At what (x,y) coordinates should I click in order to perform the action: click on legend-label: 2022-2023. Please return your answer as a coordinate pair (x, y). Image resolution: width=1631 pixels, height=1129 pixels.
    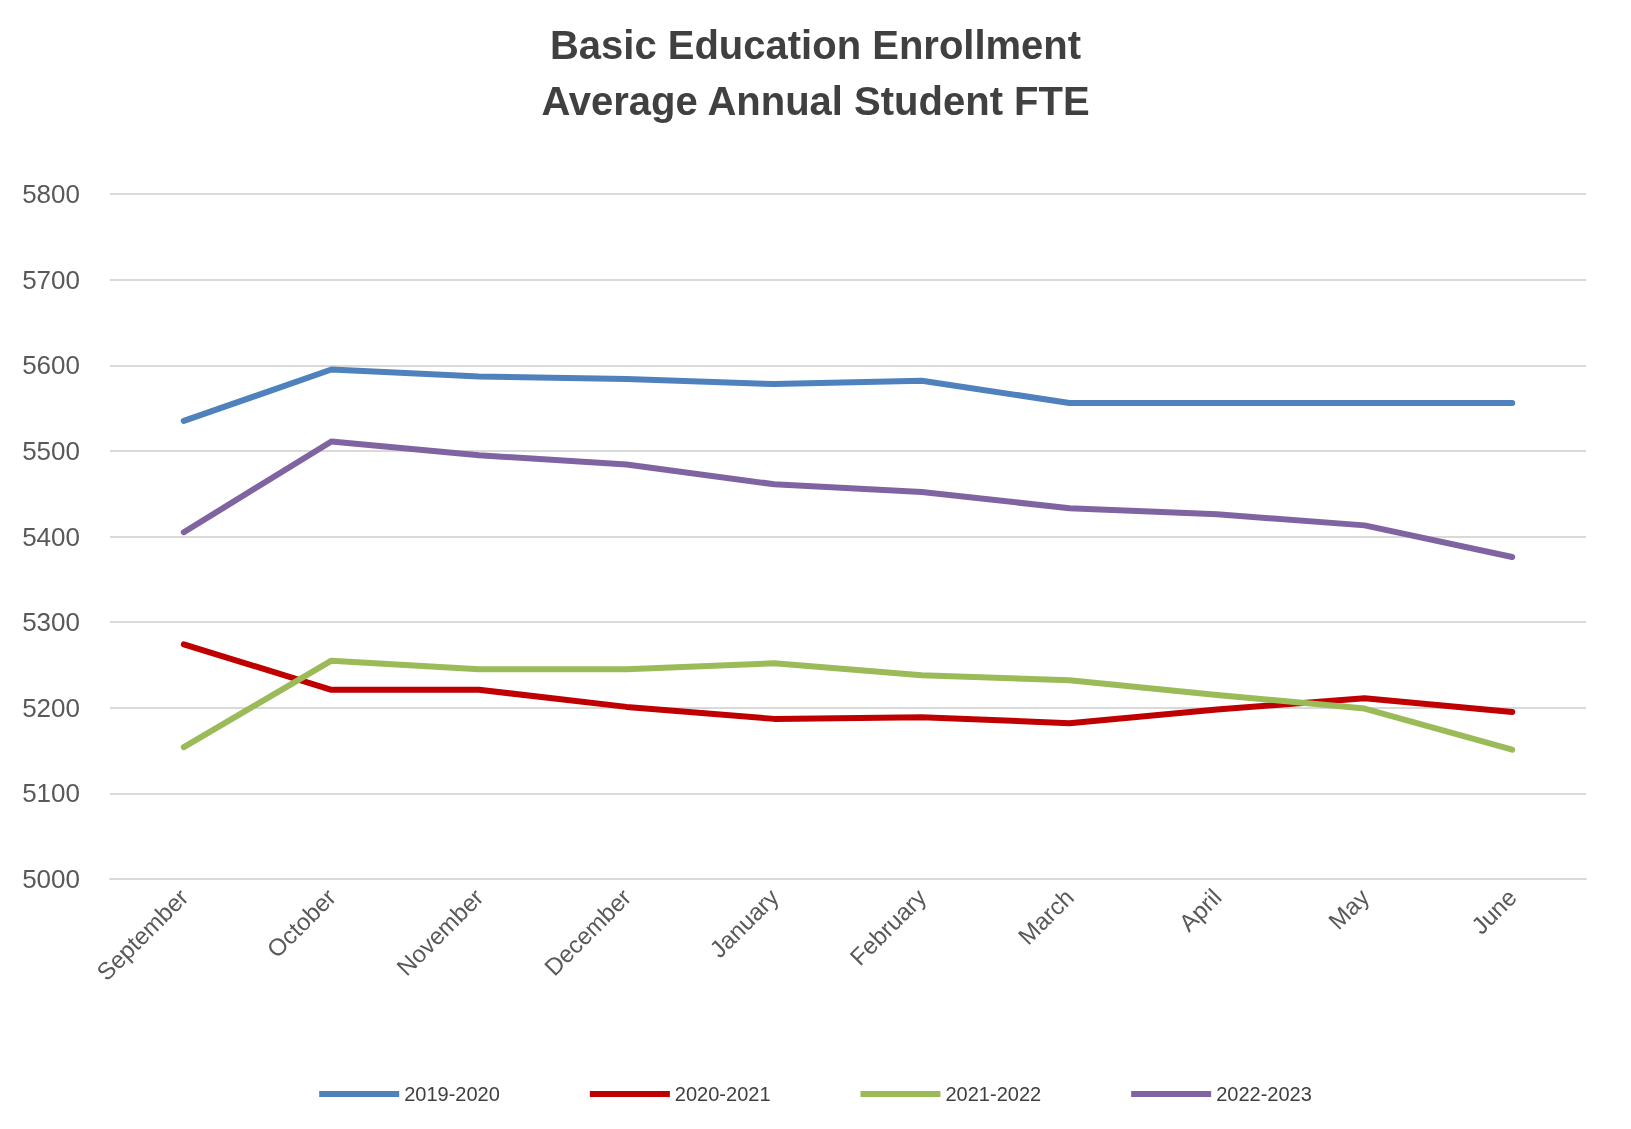
    Looking at the image, I should click on (1264, 1094).